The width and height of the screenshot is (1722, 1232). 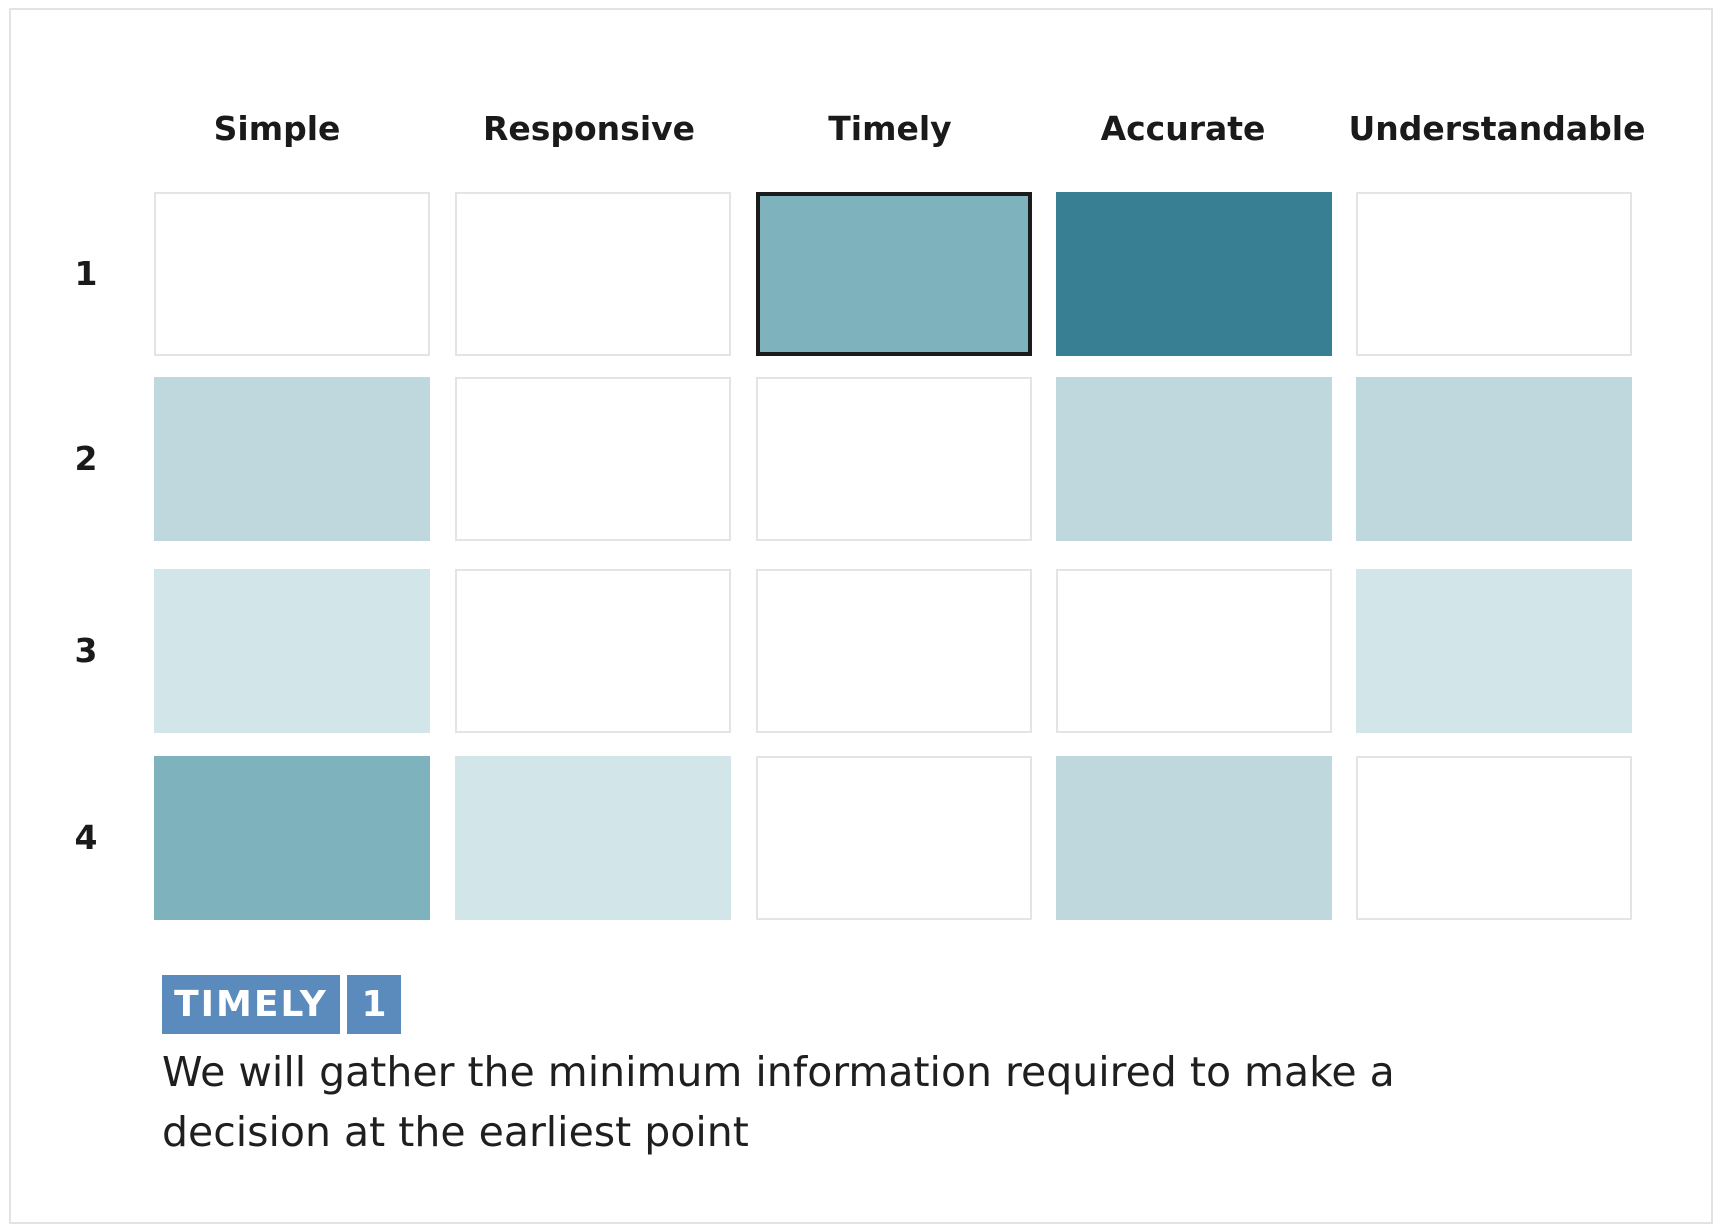 What do you see at coordinates (894, 651) in the screenshot?
I see `heatmap-cell-r3-timely` at bounding box center [894, 651].